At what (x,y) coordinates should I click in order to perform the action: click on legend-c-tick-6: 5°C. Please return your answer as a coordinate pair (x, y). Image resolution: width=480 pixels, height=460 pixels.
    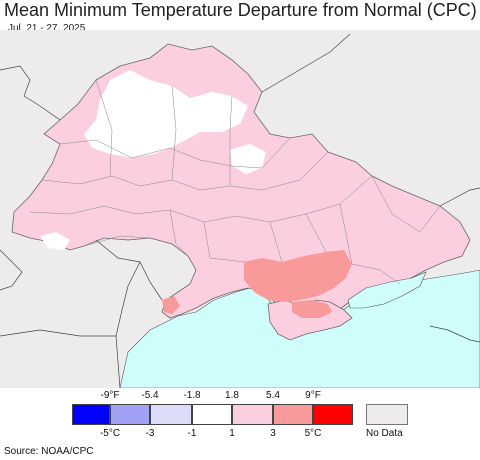
    Looking at the image, I should click on (313, 433).